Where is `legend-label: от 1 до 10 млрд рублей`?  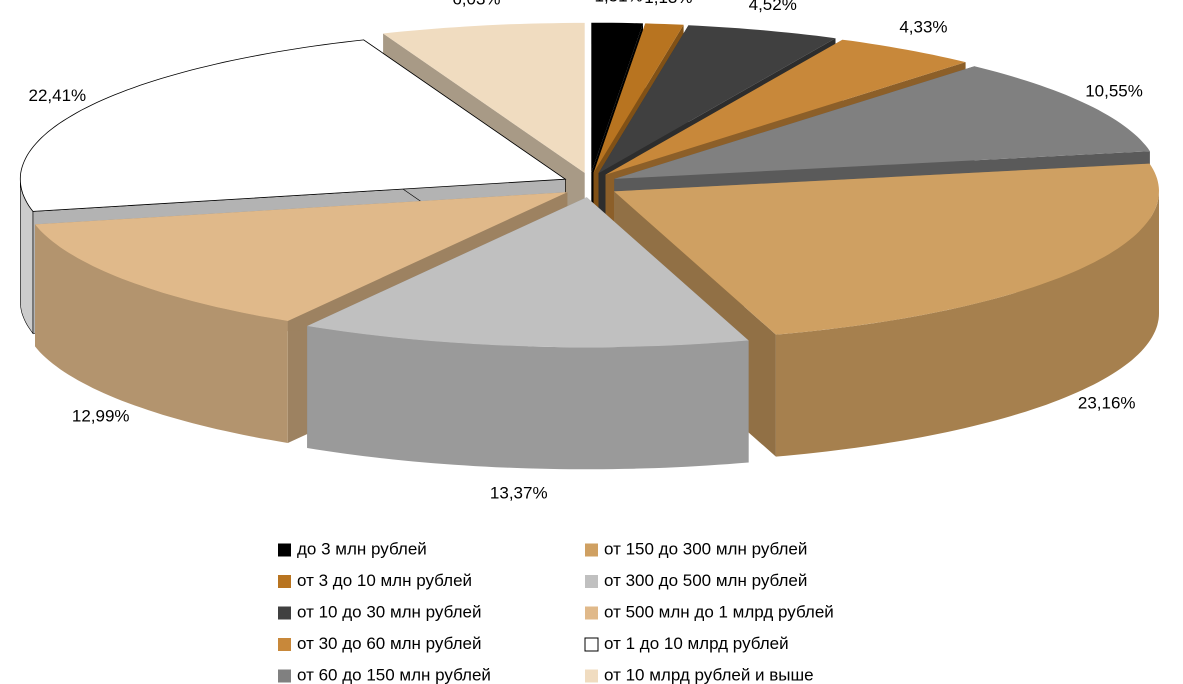
legend-label: от 1 до 10 млрд рублей is located at coordinates (696, 643).